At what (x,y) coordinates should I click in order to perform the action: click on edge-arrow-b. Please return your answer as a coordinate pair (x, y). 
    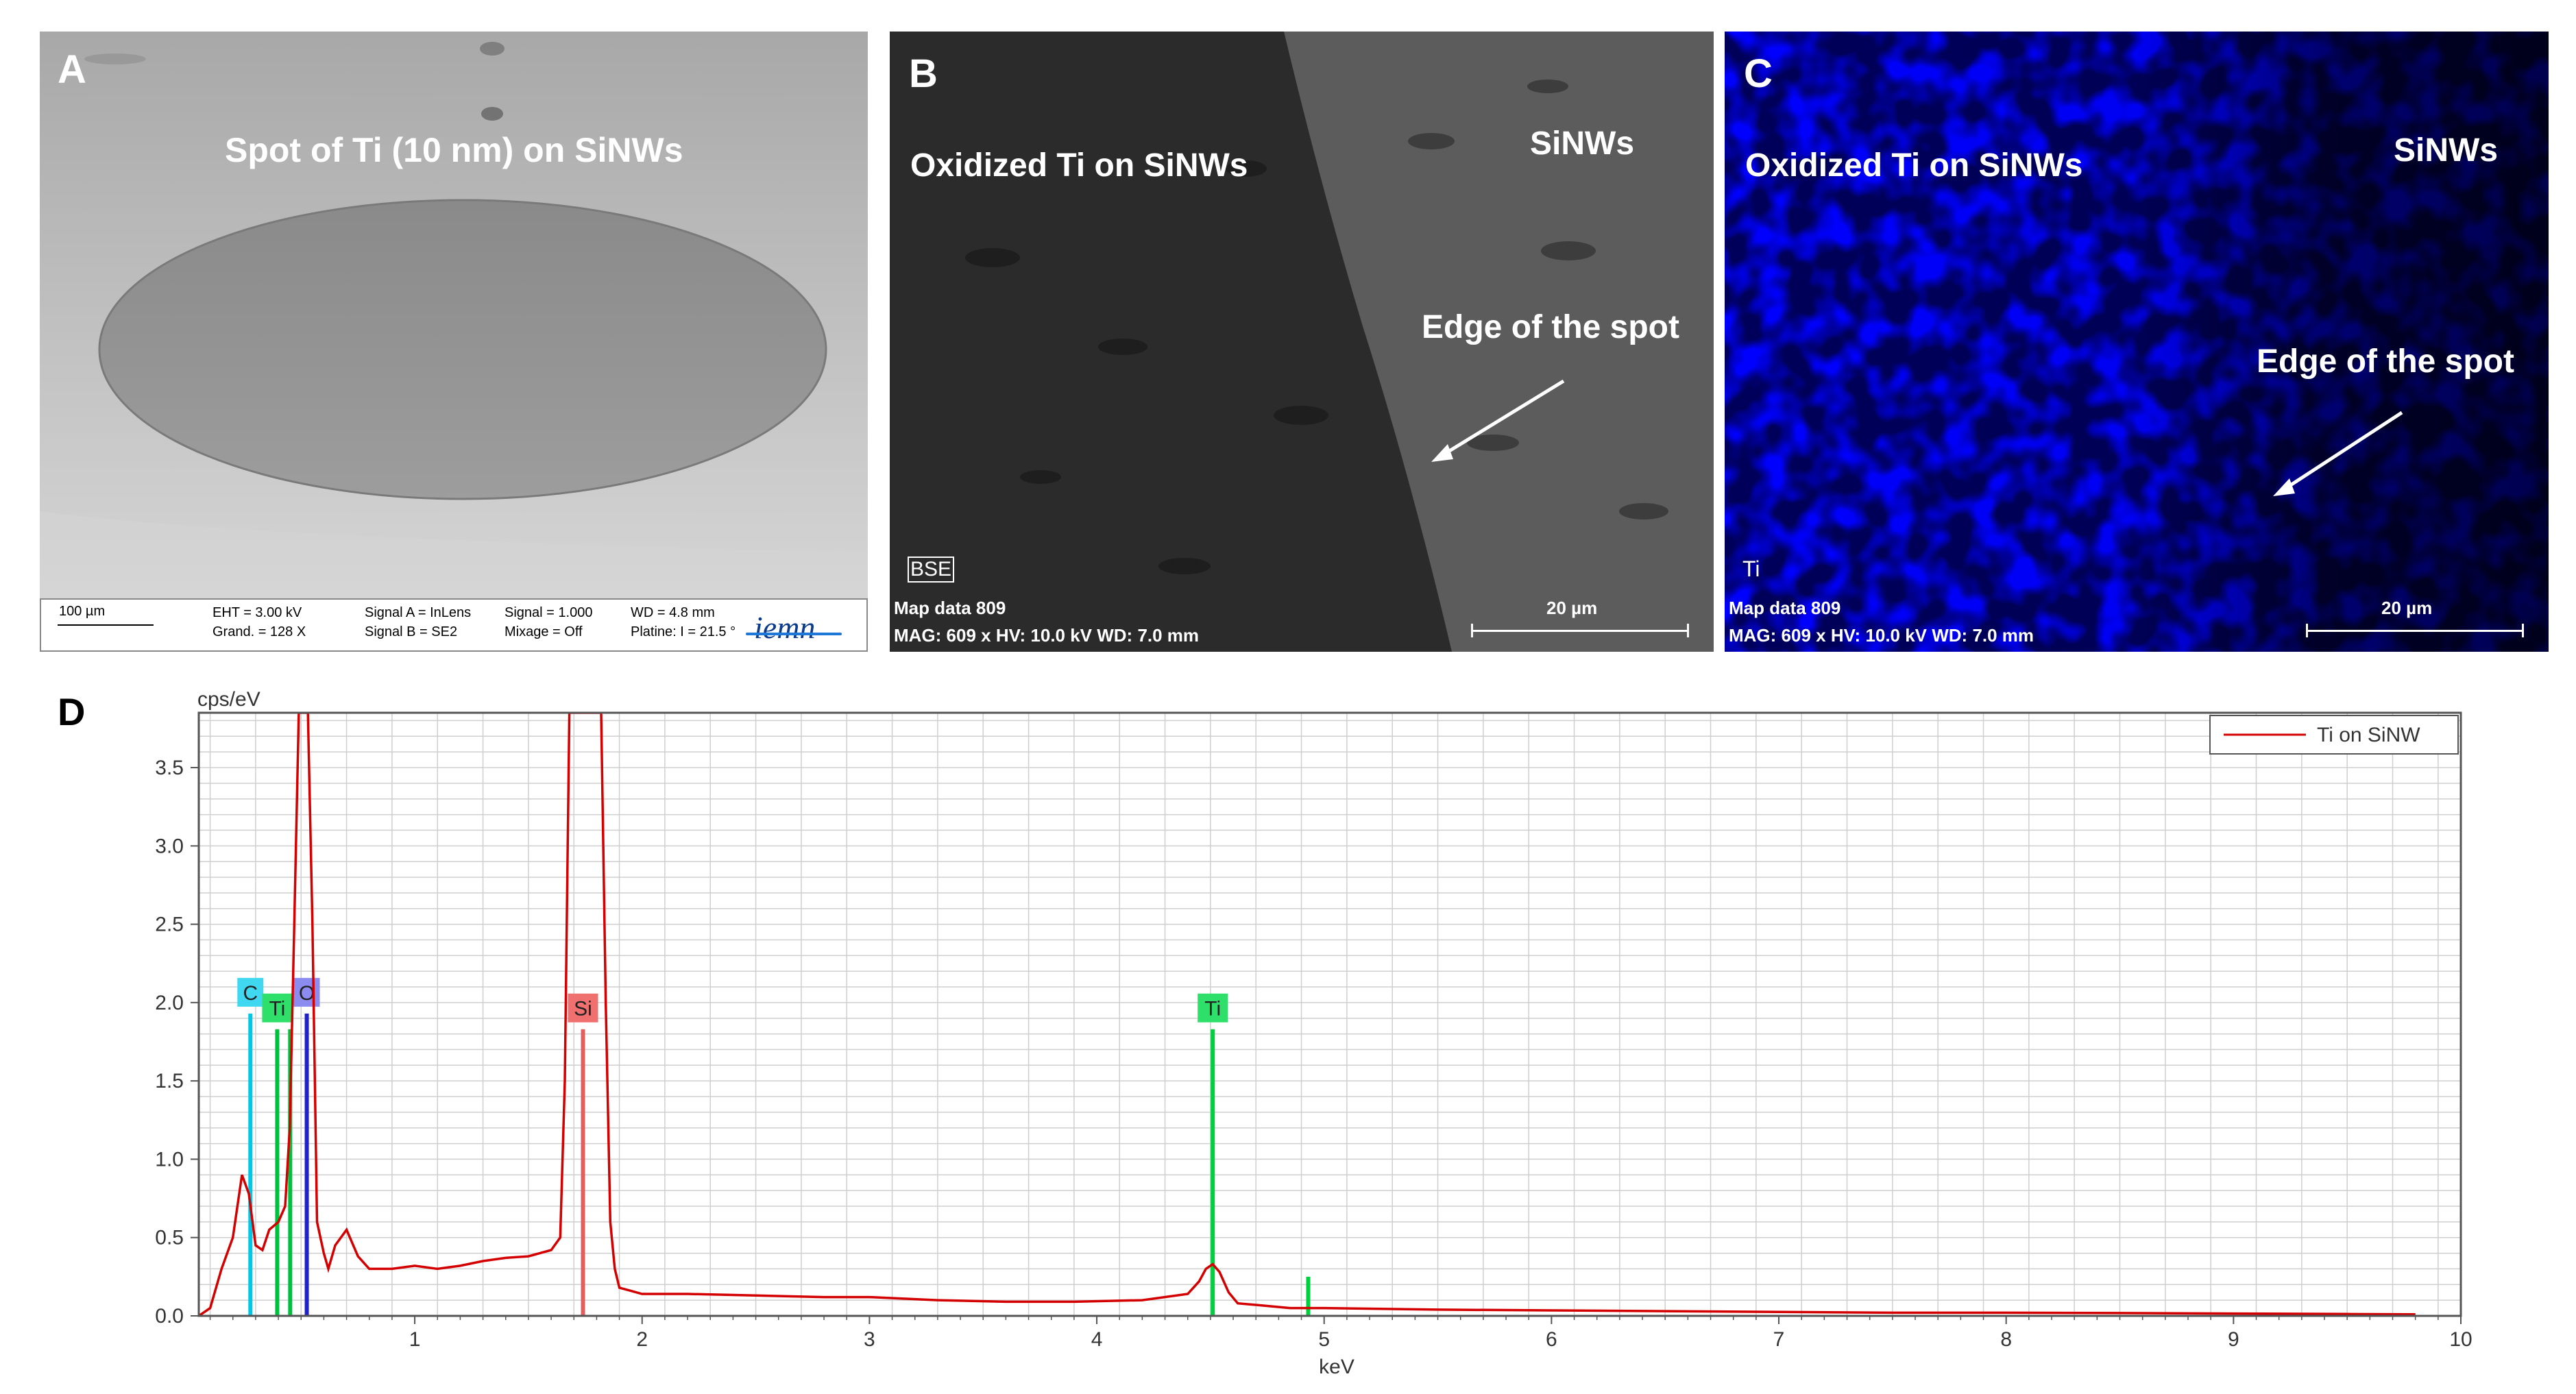
    Looking at the image, I should click on (1501, 419).